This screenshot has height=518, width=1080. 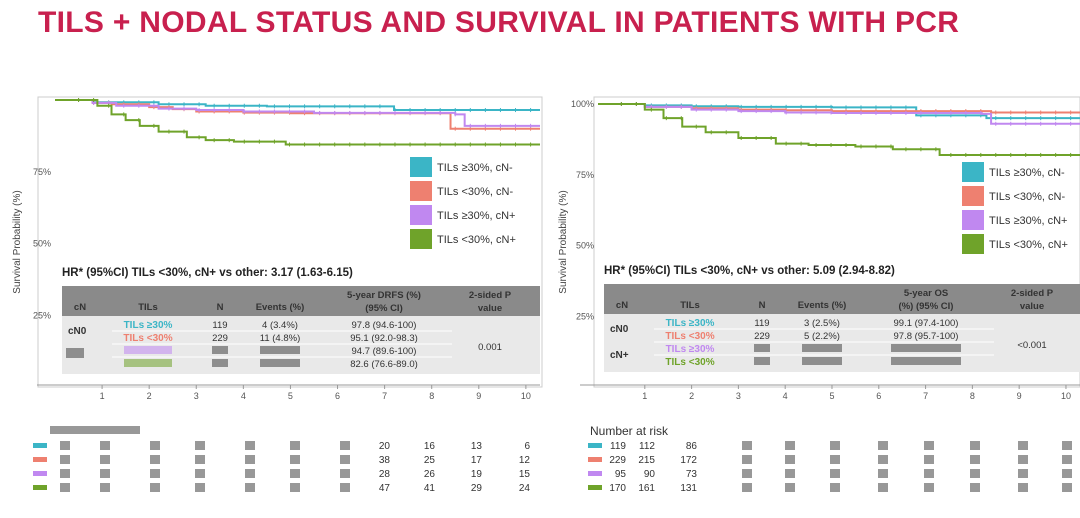 What do you see at coordinates (475, 168) in the screenshot?
I see `left-legend-label-1: TILs ≥30%, cN-` at bounding box center [475, 168].